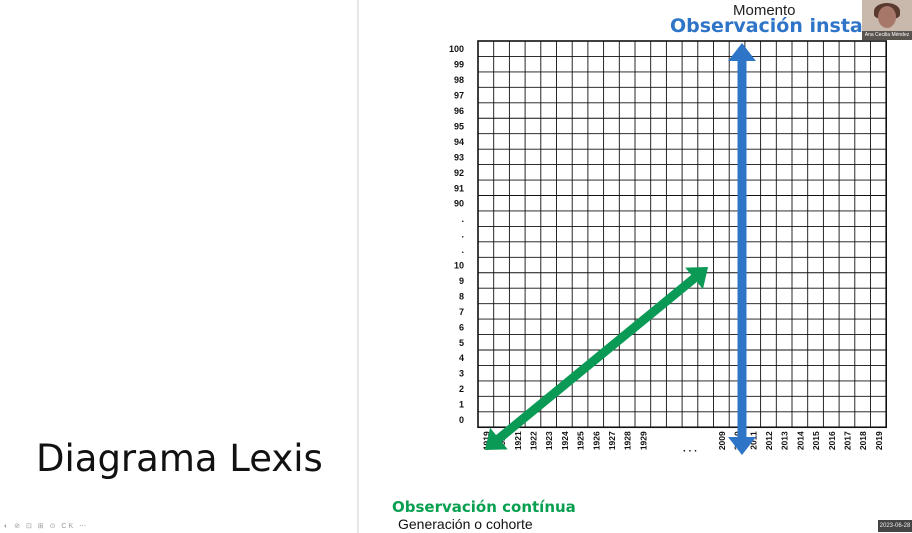  What do you see at coordinates (596, 440) in the screenshot?
I see `x-tick-label: 1926` at bounding box center [596, 440].